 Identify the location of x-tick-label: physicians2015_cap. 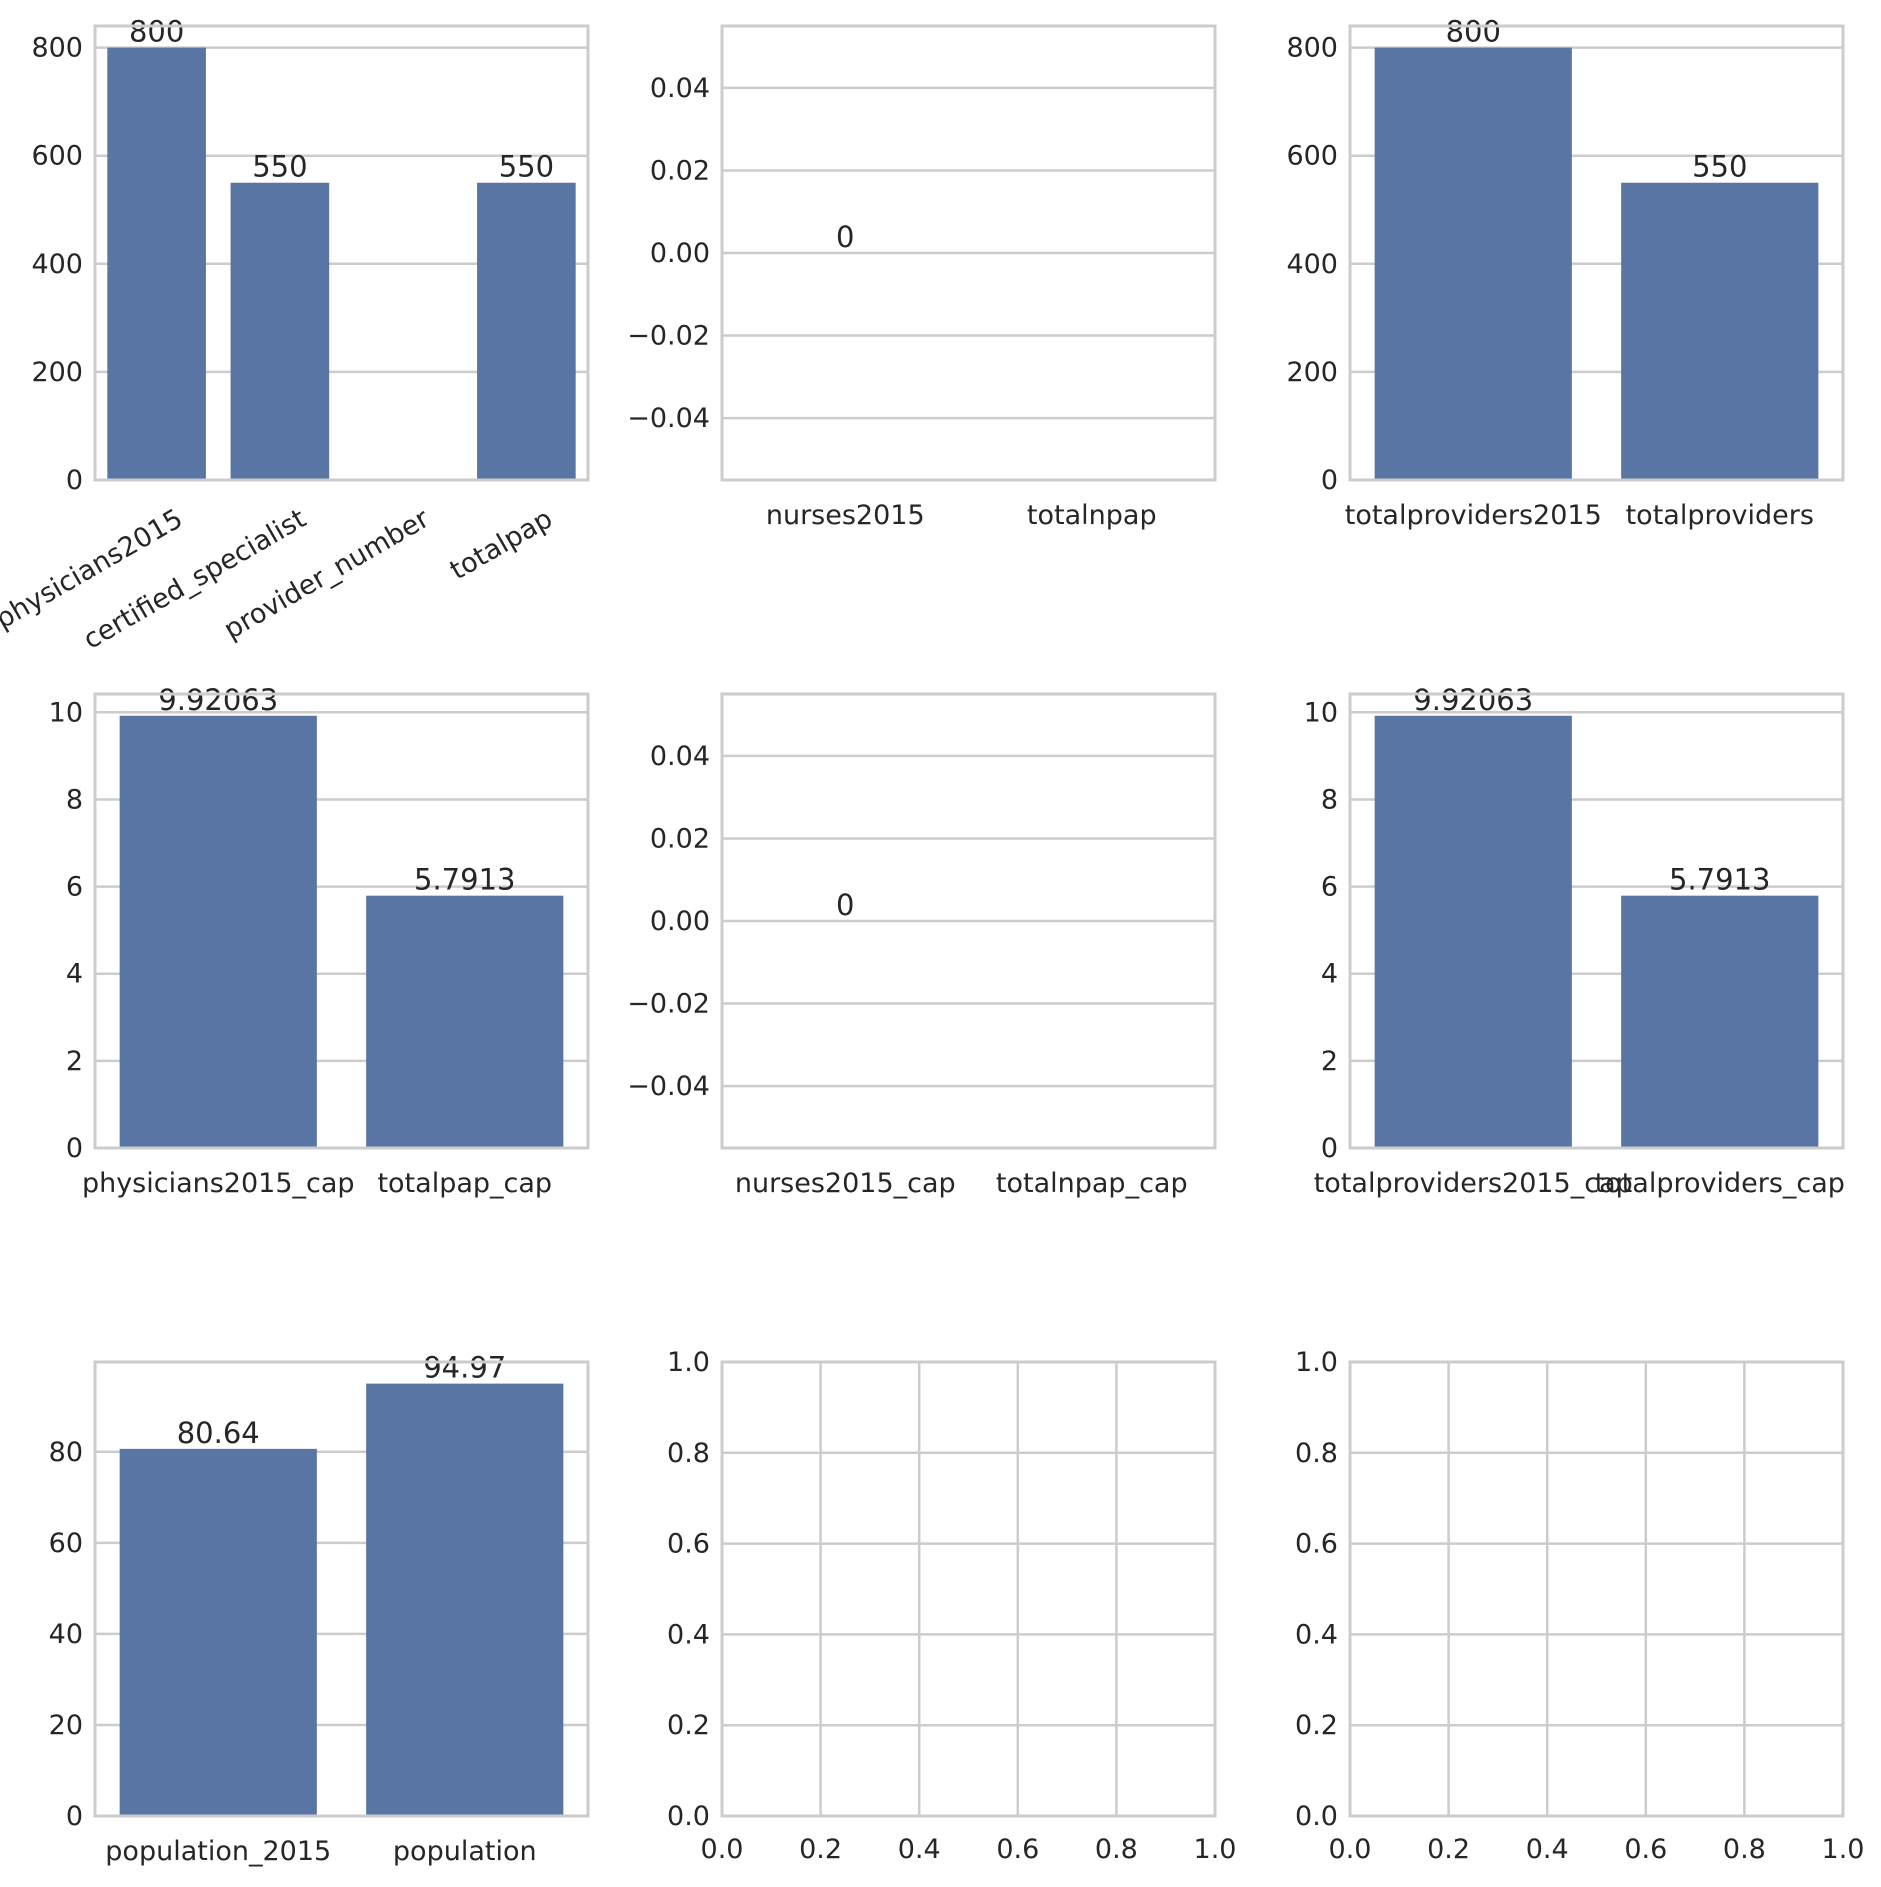
(218, 1183).